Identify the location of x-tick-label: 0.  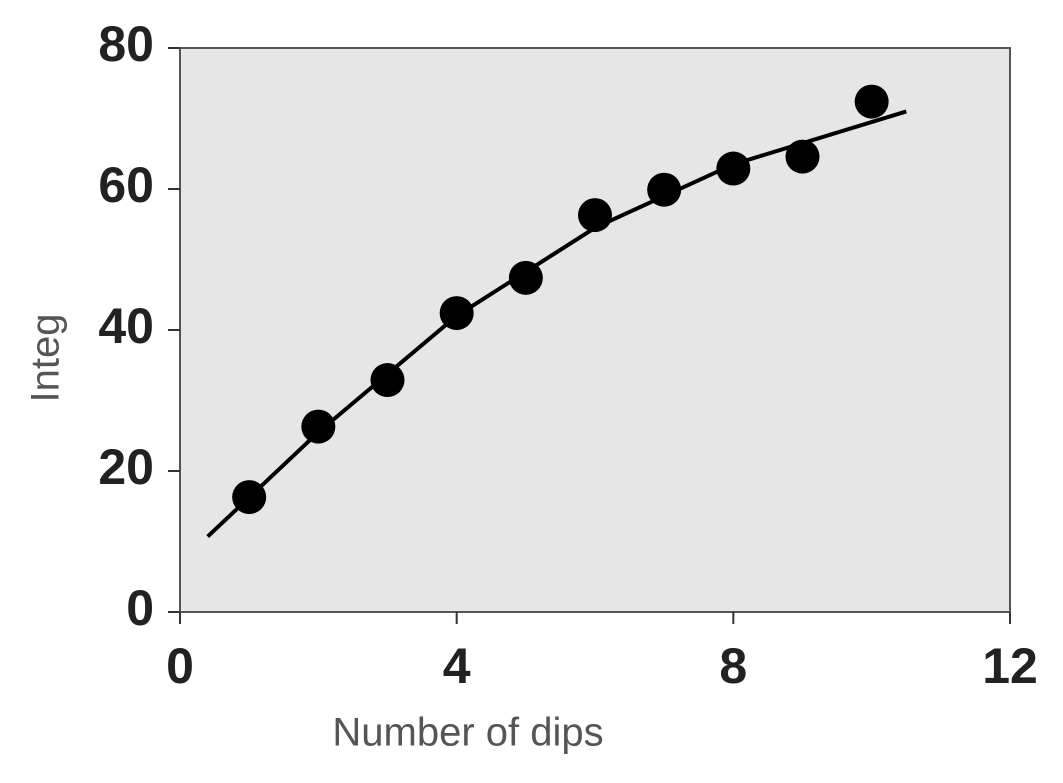
(180, 666).